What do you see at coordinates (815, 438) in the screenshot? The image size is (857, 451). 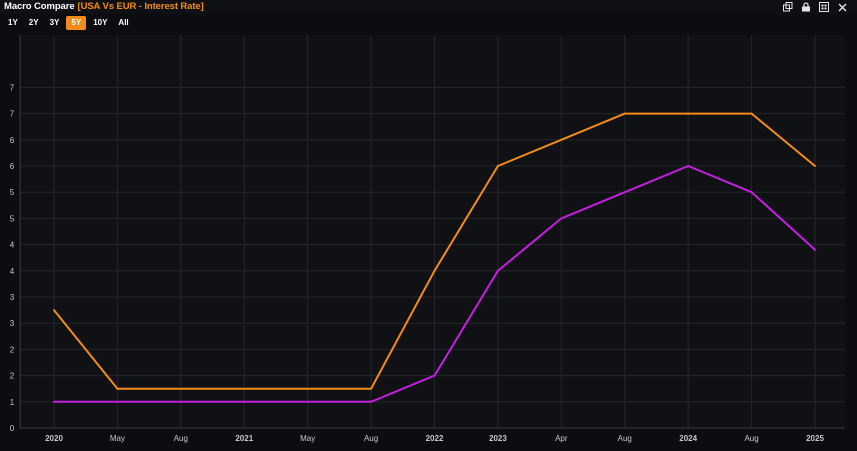 I see `x-tick-label: 2025` at bounding box center [815, 438].